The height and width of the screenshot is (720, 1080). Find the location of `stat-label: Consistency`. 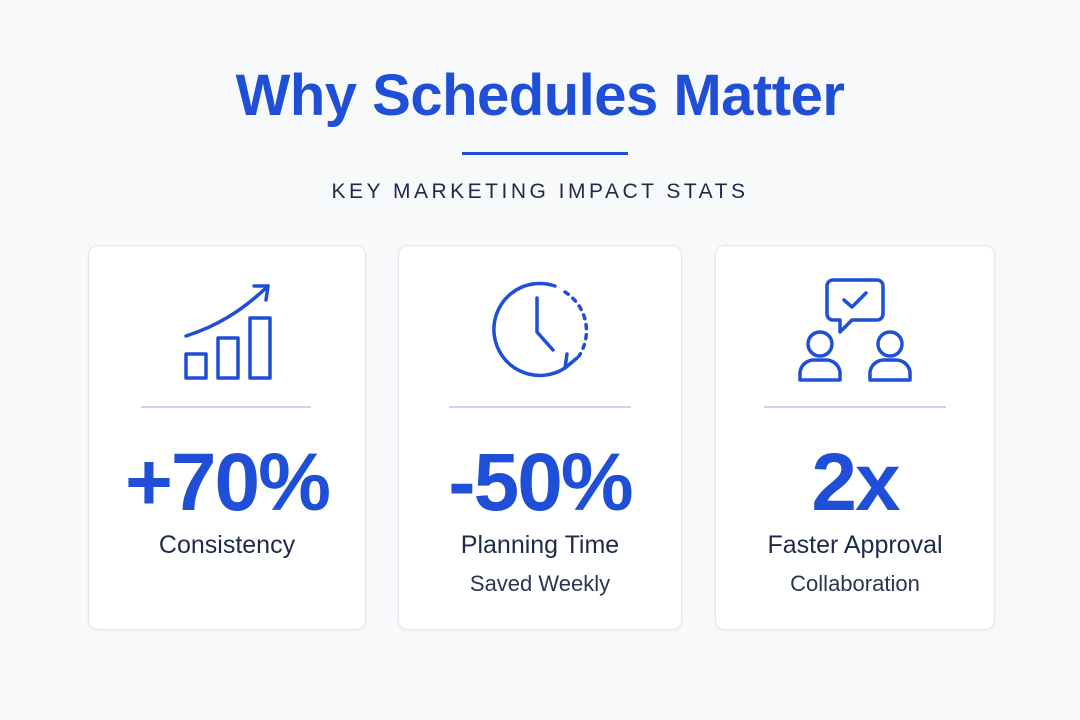

stat-label: Consistency is located at coordinates (227, 545).